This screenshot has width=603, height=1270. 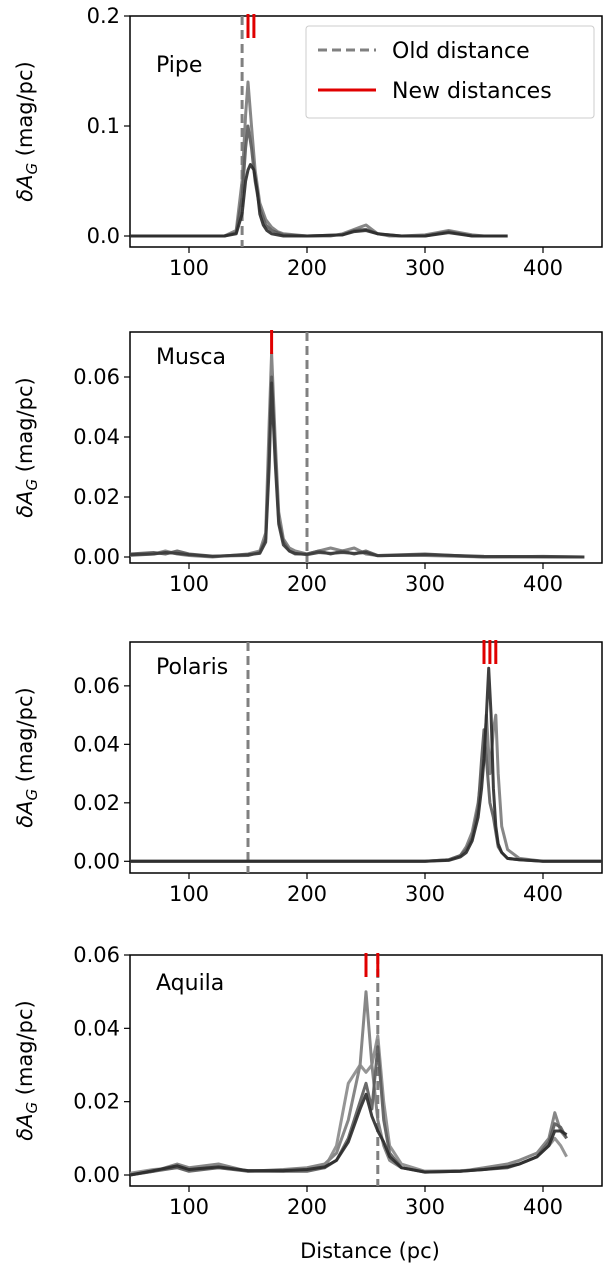 What do you see at coordinates (103, 16) in the screenshot?
I see `y-tick-label: 0.2` at bounding box center [103, 16].